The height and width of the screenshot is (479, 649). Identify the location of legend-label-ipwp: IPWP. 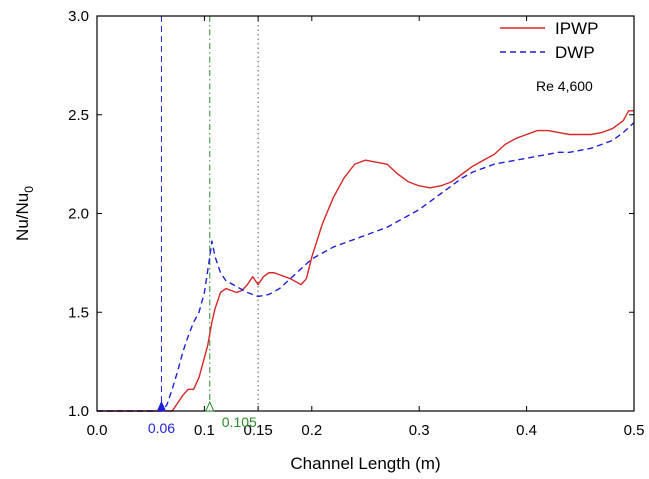
(576, 28).